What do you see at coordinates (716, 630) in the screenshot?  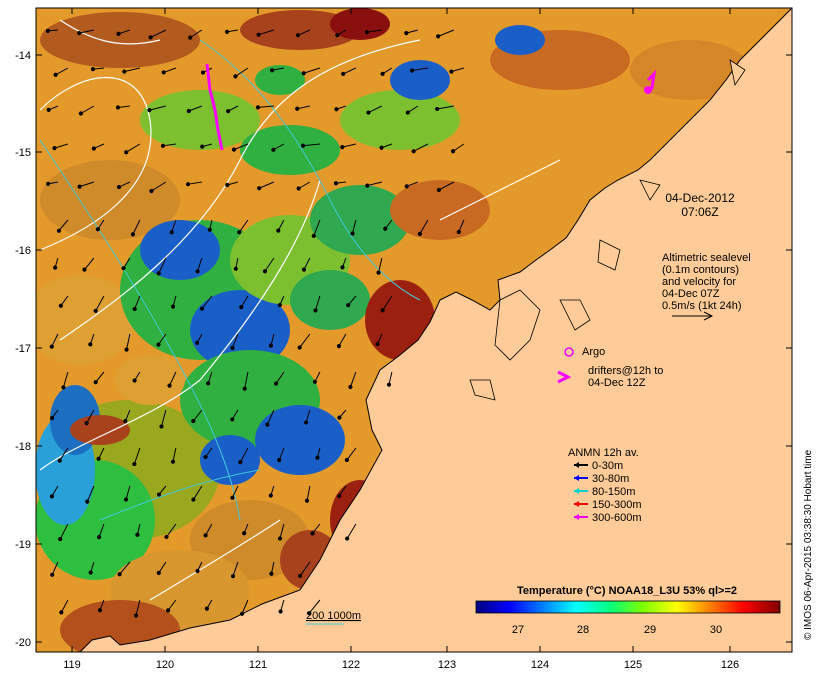 I see `colorbar-tick-30: 30` at bounding box center [716, 630].